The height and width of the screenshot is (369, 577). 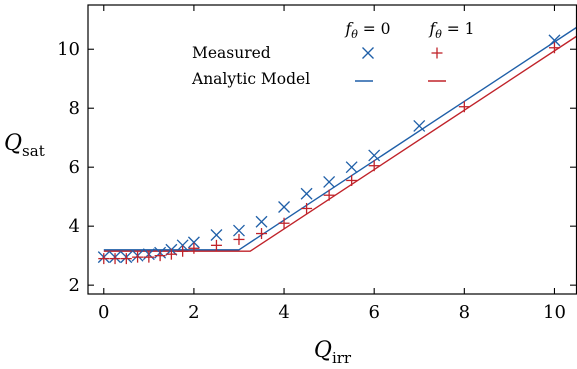 I want to click on y-tick-label: 10, so click(x=68, y=49).